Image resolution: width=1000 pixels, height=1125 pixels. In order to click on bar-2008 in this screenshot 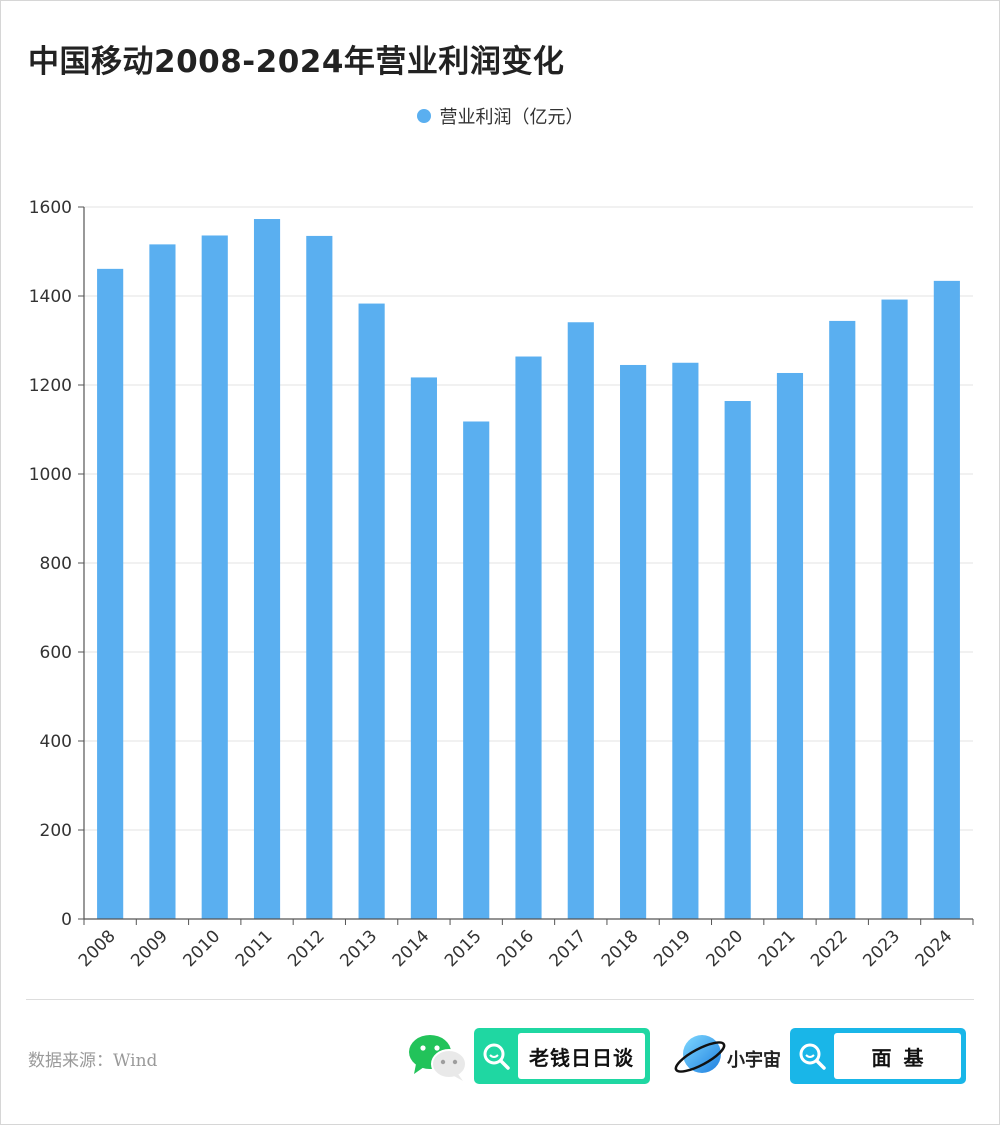, I will do `click(110, 594)`.